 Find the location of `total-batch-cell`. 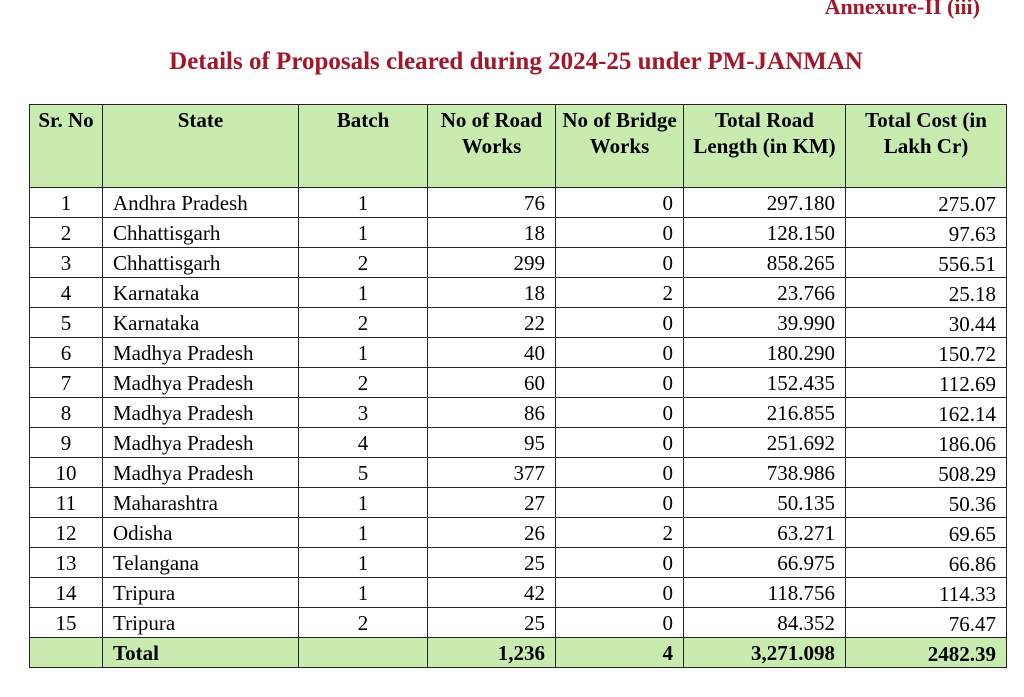

total-batch-cell is located at coordinates (363, 652).